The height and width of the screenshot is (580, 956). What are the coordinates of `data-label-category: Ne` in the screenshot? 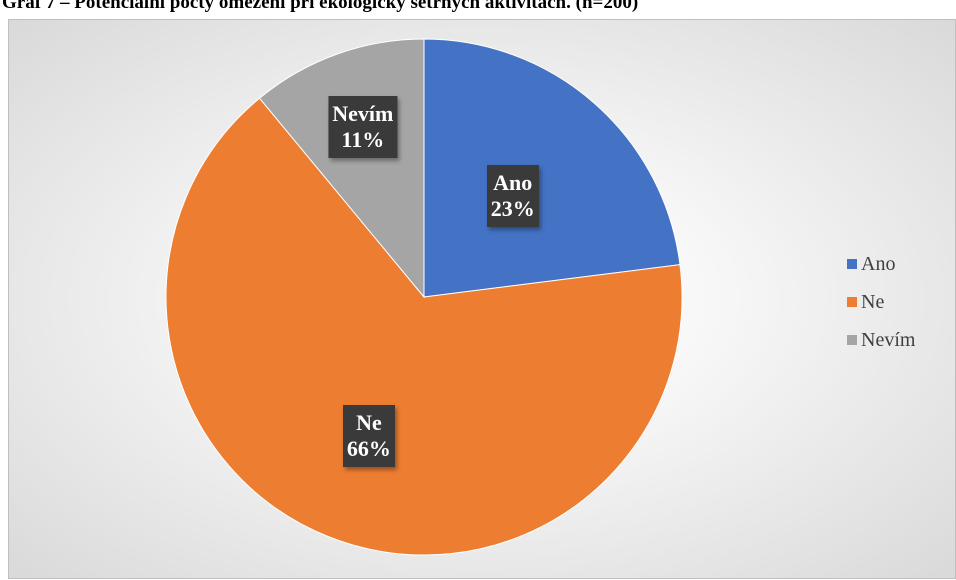 It's located at (369, 423).